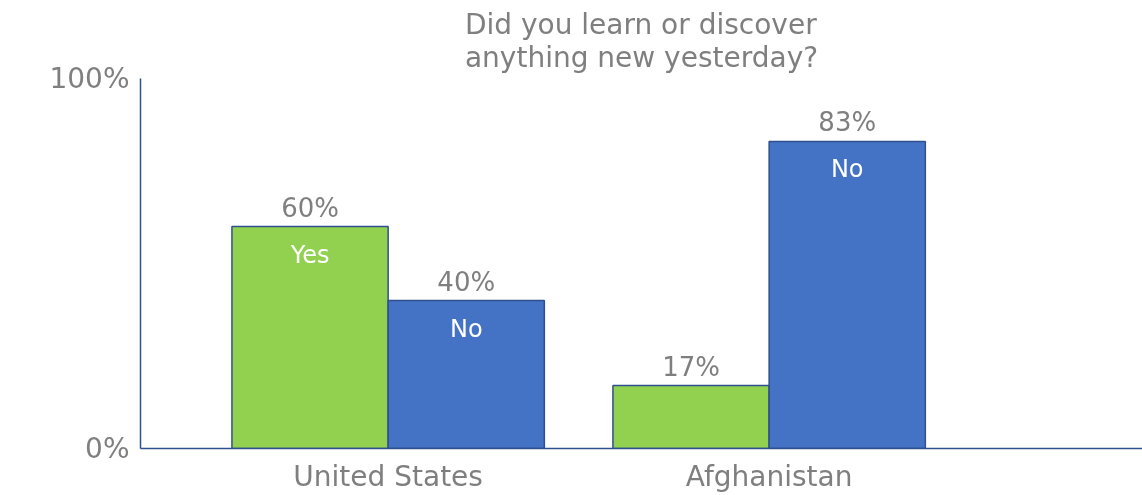 This screenshot has width=1142, height=495. I want to click on data-label: 60%, so click(310, 207).